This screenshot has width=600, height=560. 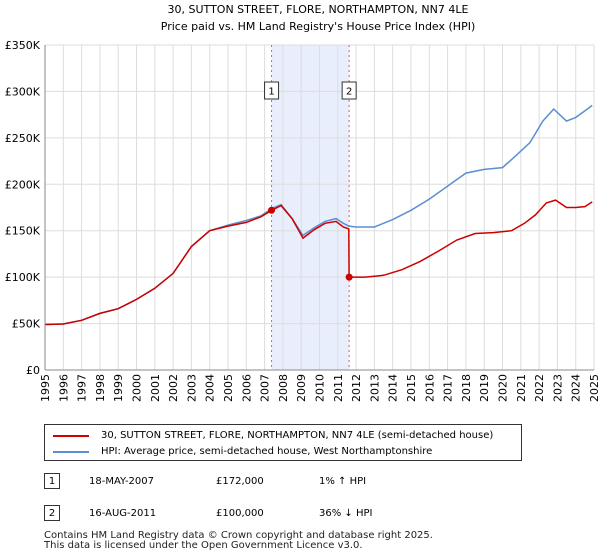 What do you see at coordinates (356, 388) in the screenshot?
I see `x-tick-label: 2012` at bounding box center [356, 388].